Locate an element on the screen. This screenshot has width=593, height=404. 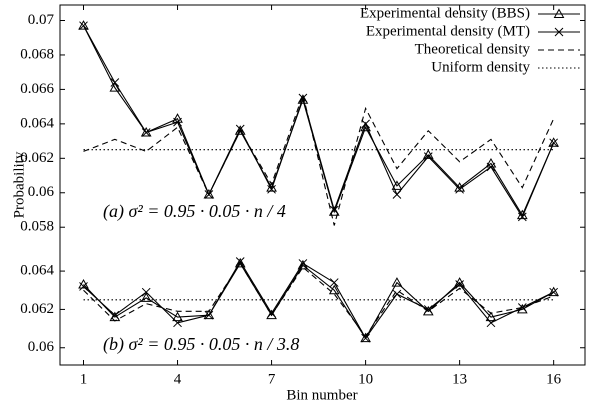
series-line is located at coordinates (318, 300).